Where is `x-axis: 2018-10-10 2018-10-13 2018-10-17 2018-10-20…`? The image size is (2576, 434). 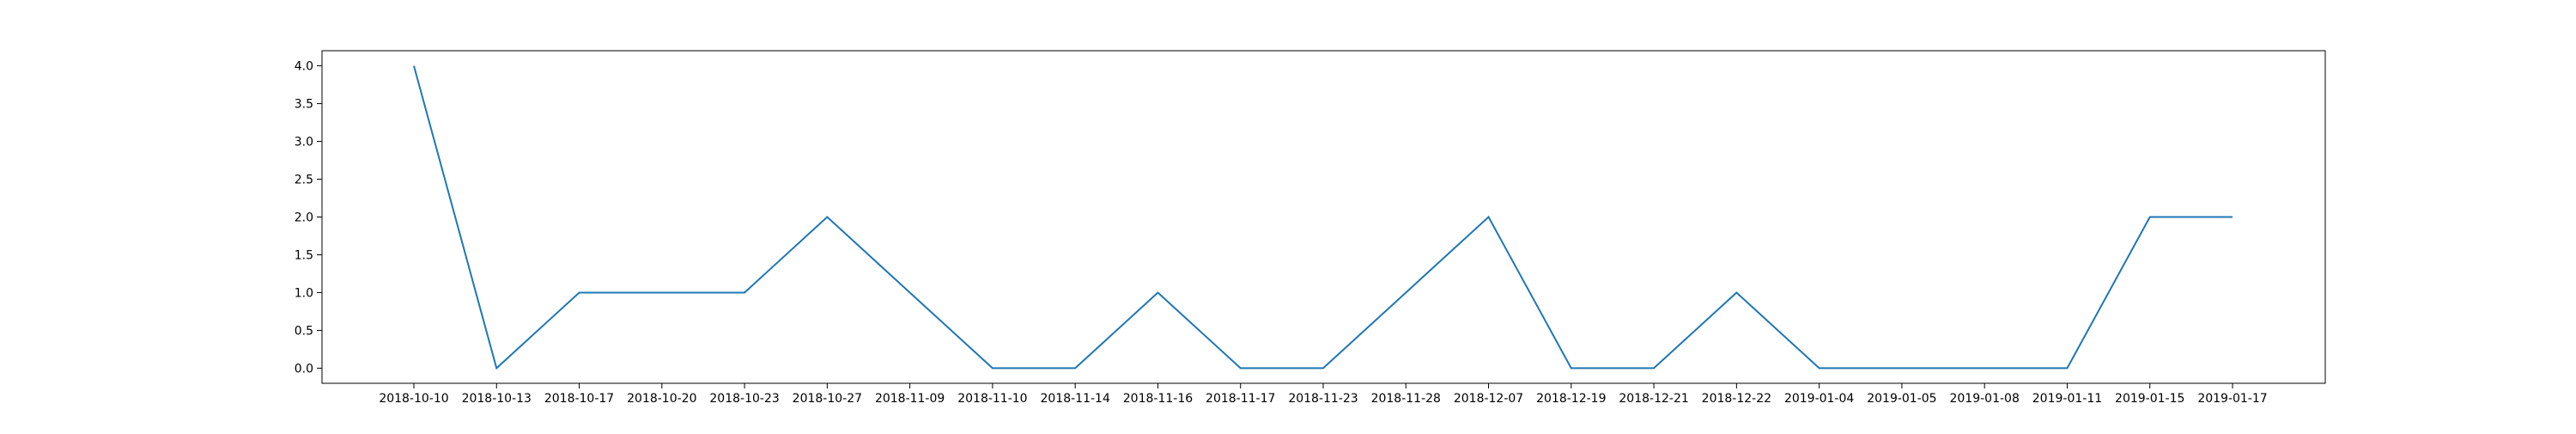 x-axis: 2018-10-10 2018-10-13 2018-10-17 2018-10-20… is located at coordinates (1323, 394).